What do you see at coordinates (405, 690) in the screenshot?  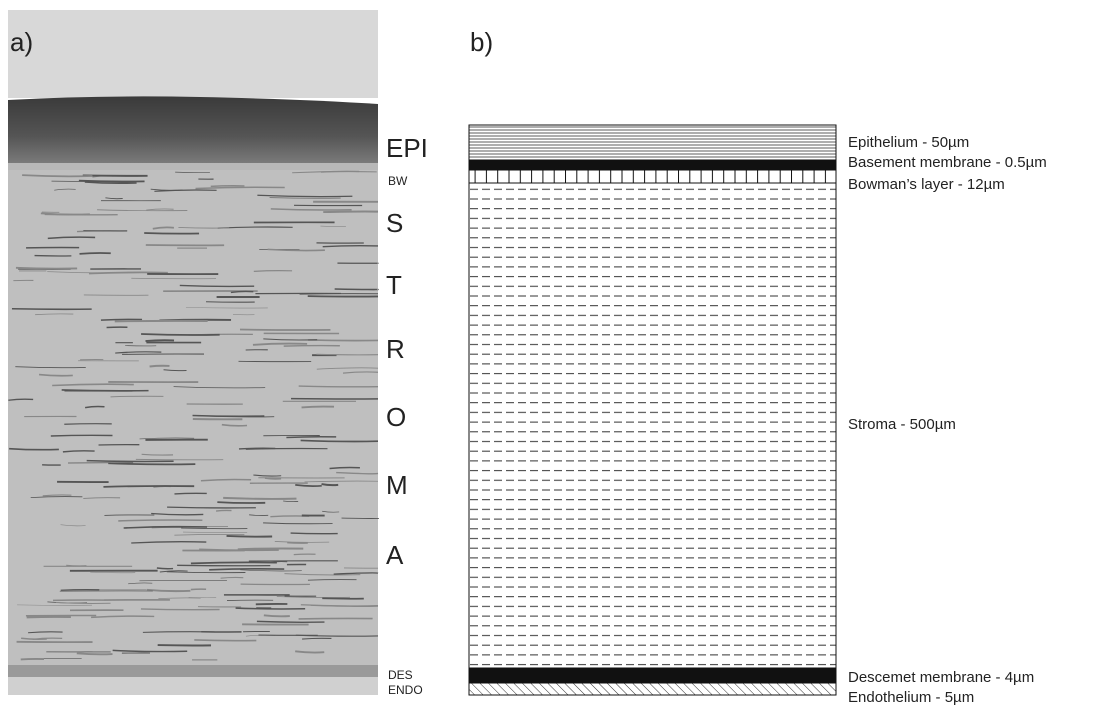 I see `layer-label: ENDO` at bounding box center [405, 690].